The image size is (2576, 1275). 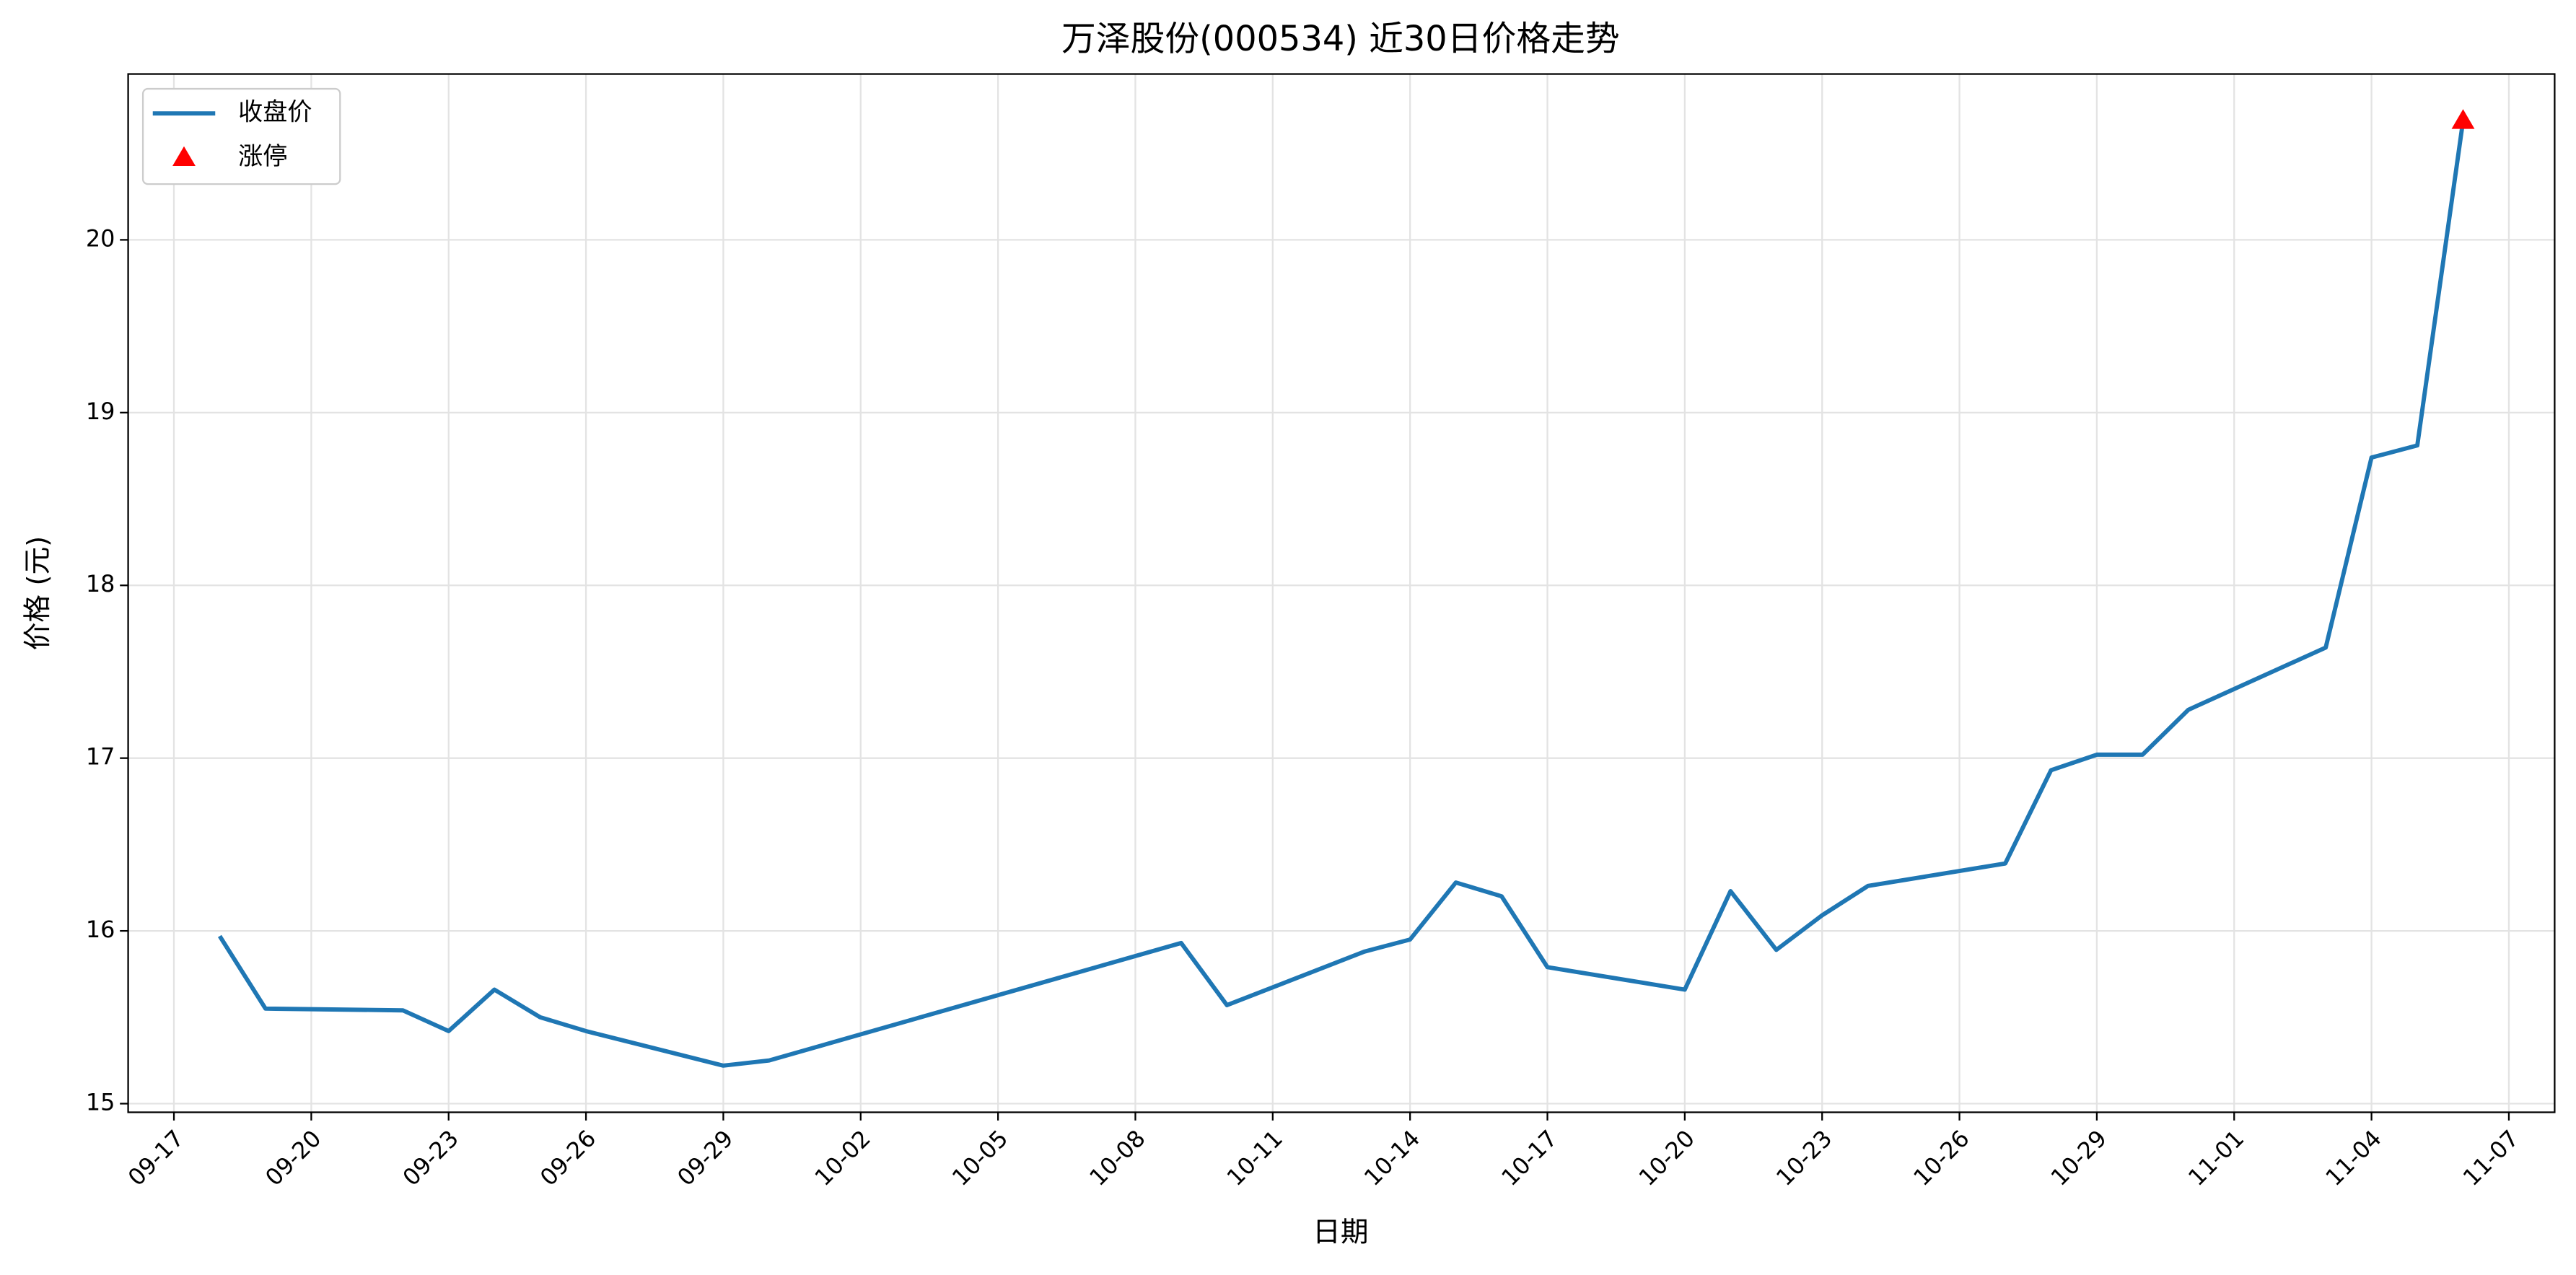 What do you see at coordinates (101, 757) in the screenshot?
I see `y-tick-label: 17` at bounding box center [101, 757].